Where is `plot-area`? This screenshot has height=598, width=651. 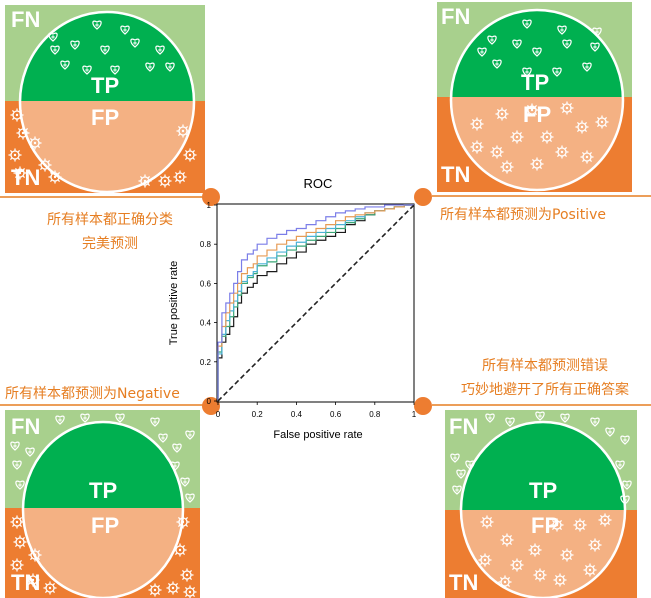
plot-area is located at coordinates (315, 303).